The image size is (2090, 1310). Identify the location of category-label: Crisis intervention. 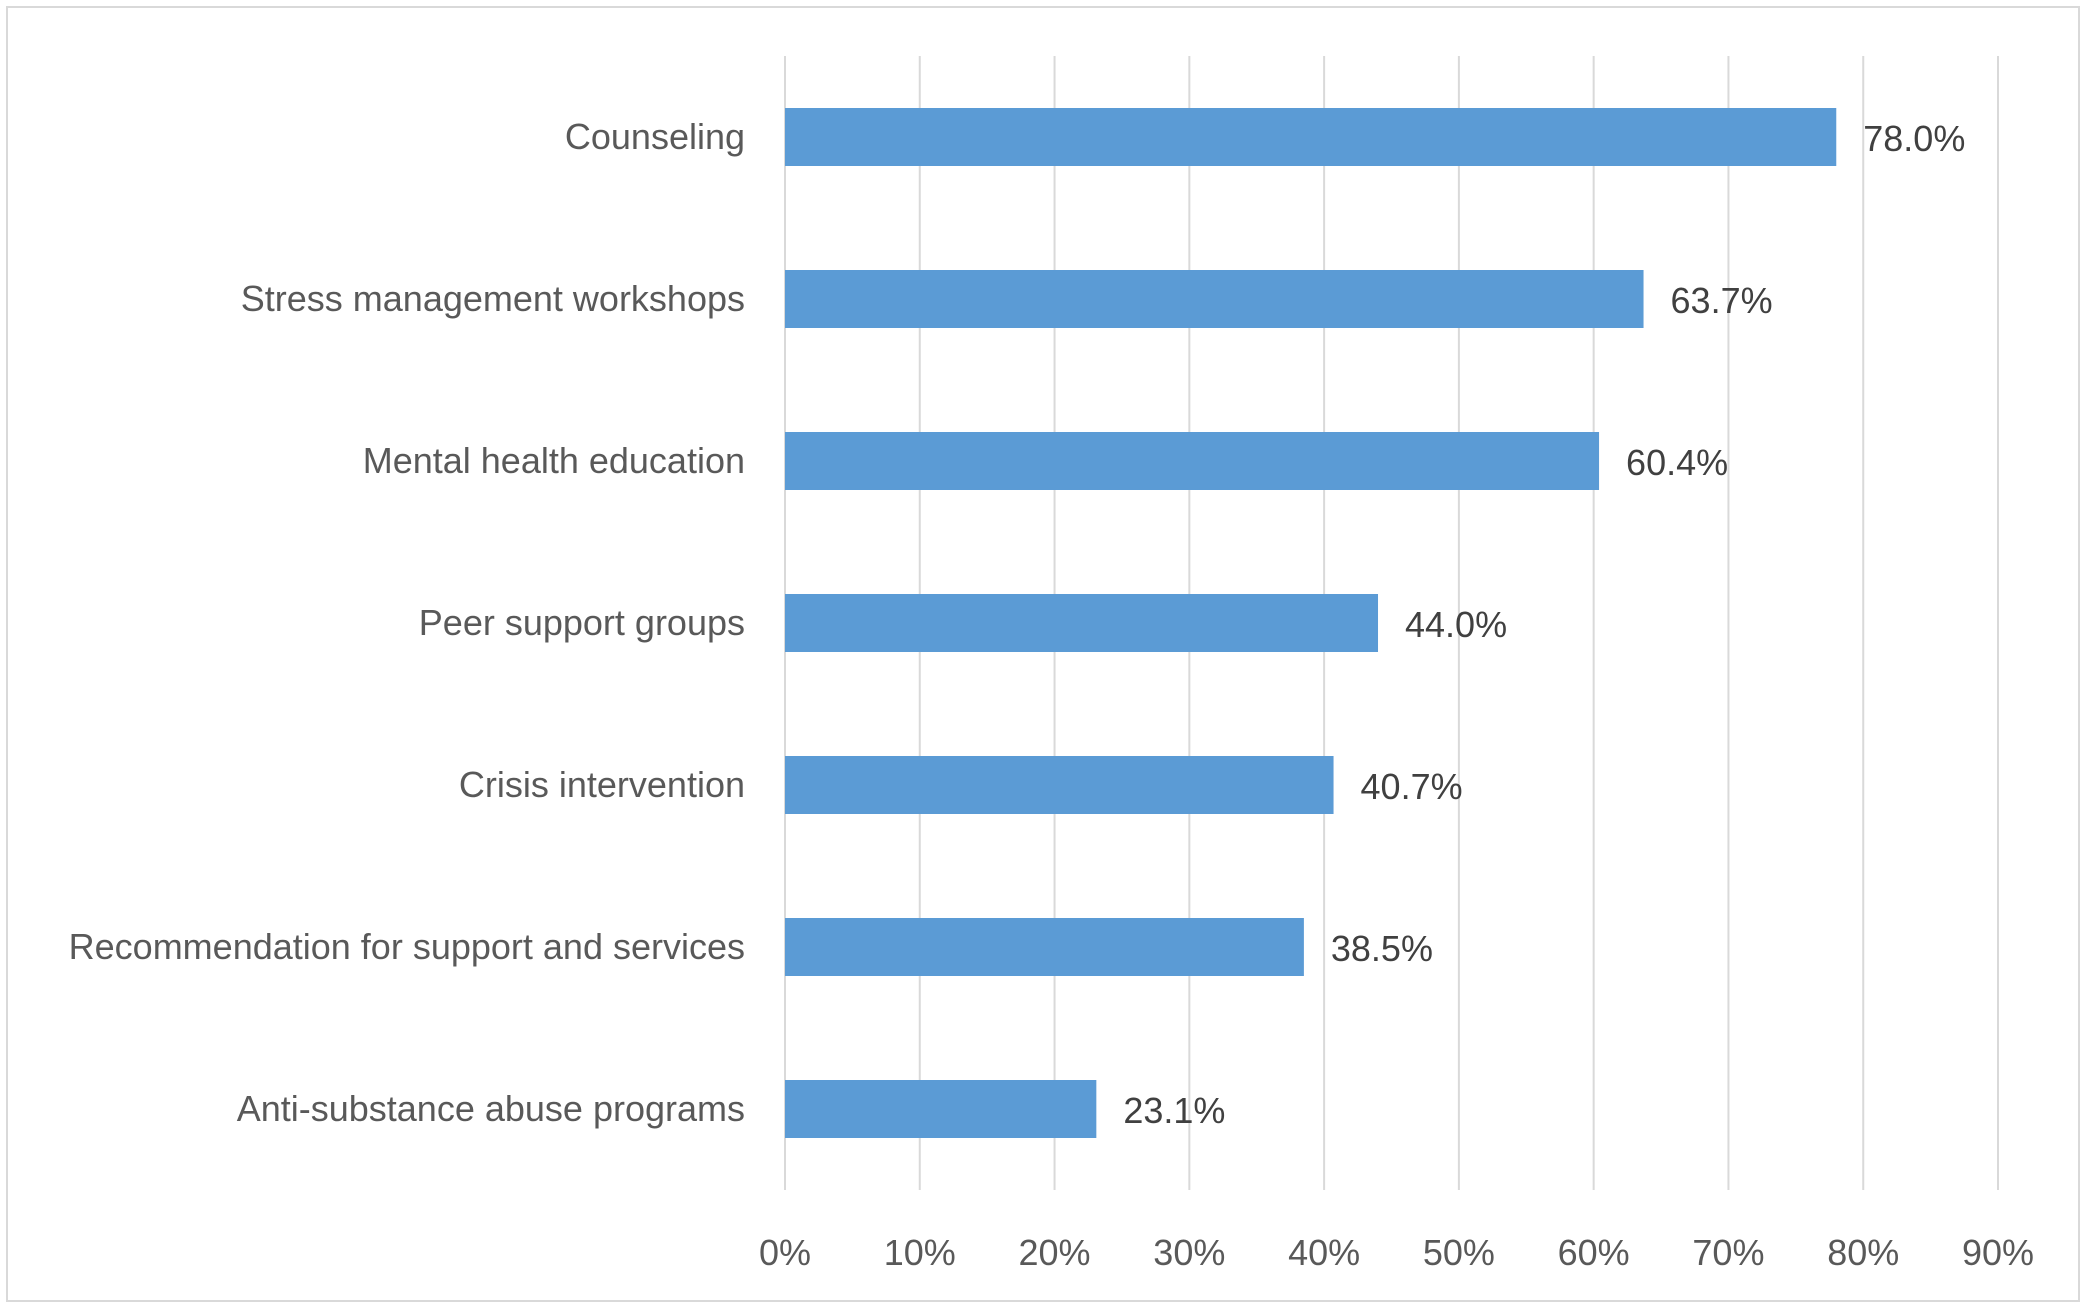
(602, 784).